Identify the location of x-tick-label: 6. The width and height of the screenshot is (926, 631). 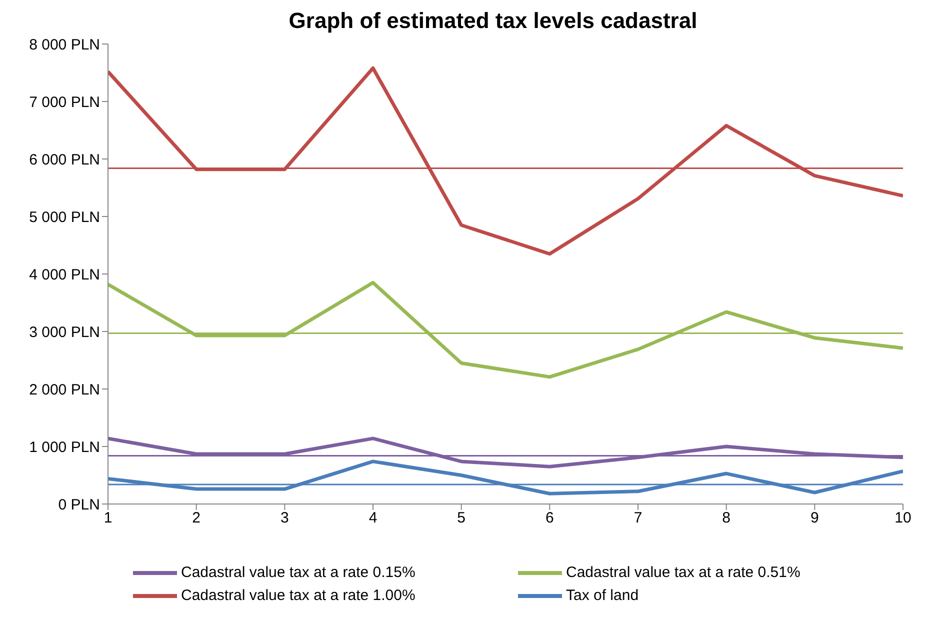
(549, 518).